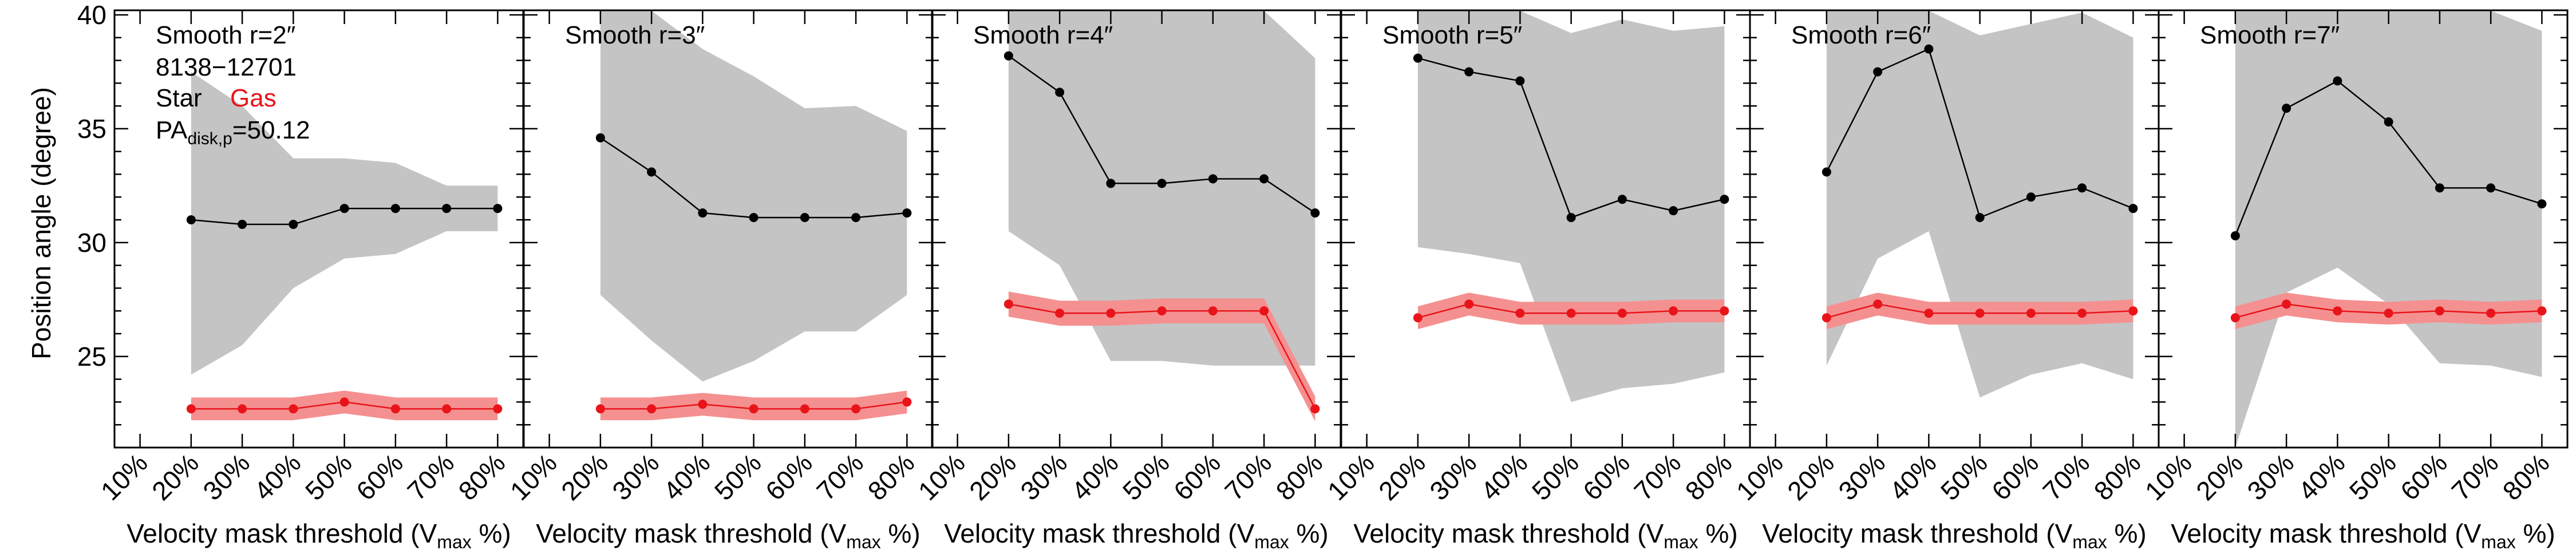  Describe the element at coordinates (2270, 35) in the screenshot. I see `panel-title: Smooth r=7″` at that location.